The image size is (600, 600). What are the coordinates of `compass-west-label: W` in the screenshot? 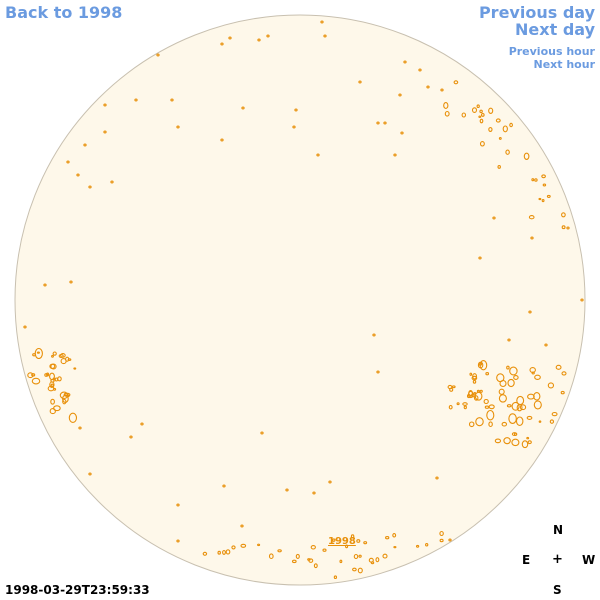 It's located at (589, 560).